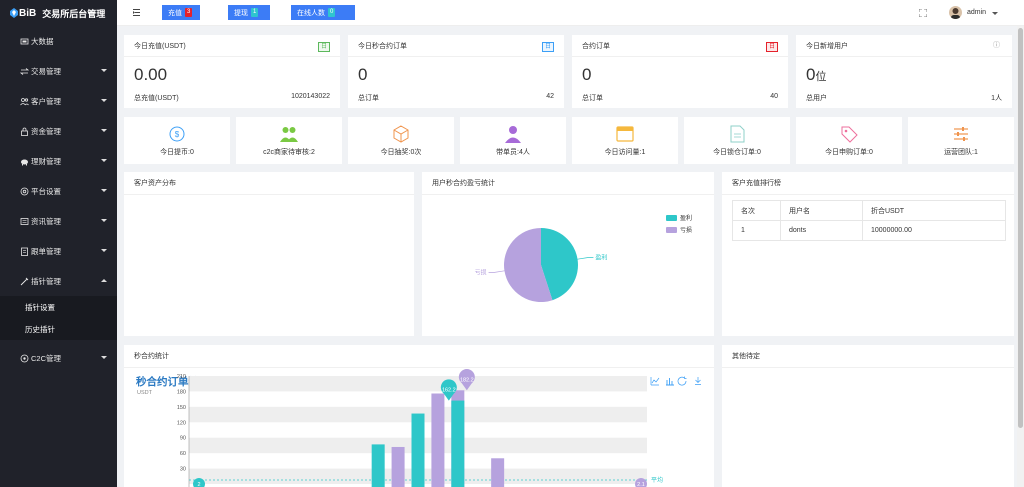 The image size is (1024, 487). Describe the element at coordinates (58, 191) in the screenshot. I see `sidebar-item-5: 平台设置` at that location.